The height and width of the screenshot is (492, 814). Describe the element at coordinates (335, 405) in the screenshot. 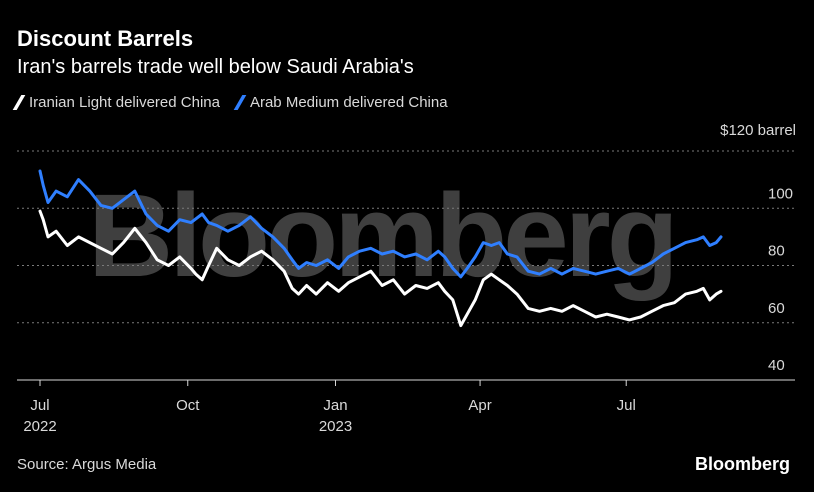

I see `x-tick-label-2: Jan` at that location.